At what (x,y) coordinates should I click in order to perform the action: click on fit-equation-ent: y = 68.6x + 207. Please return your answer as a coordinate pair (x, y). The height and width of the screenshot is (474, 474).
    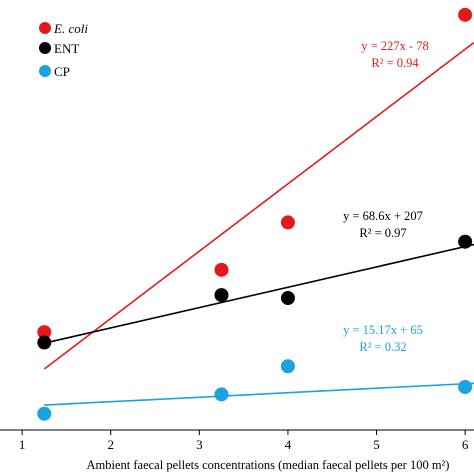
    Looking at the image, I should click on (383, 216).